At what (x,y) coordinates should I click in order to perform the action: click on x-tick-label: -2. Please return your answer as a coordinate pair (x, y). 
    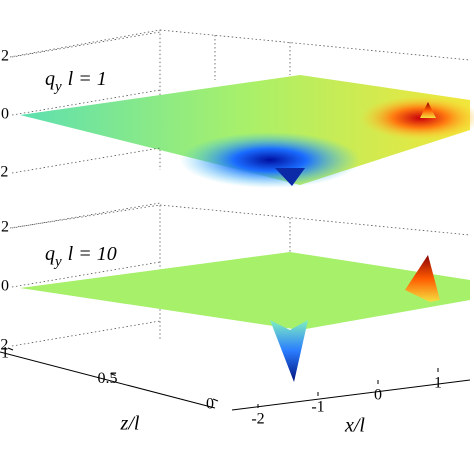
    Looking at the image, I should click on (257, 419).